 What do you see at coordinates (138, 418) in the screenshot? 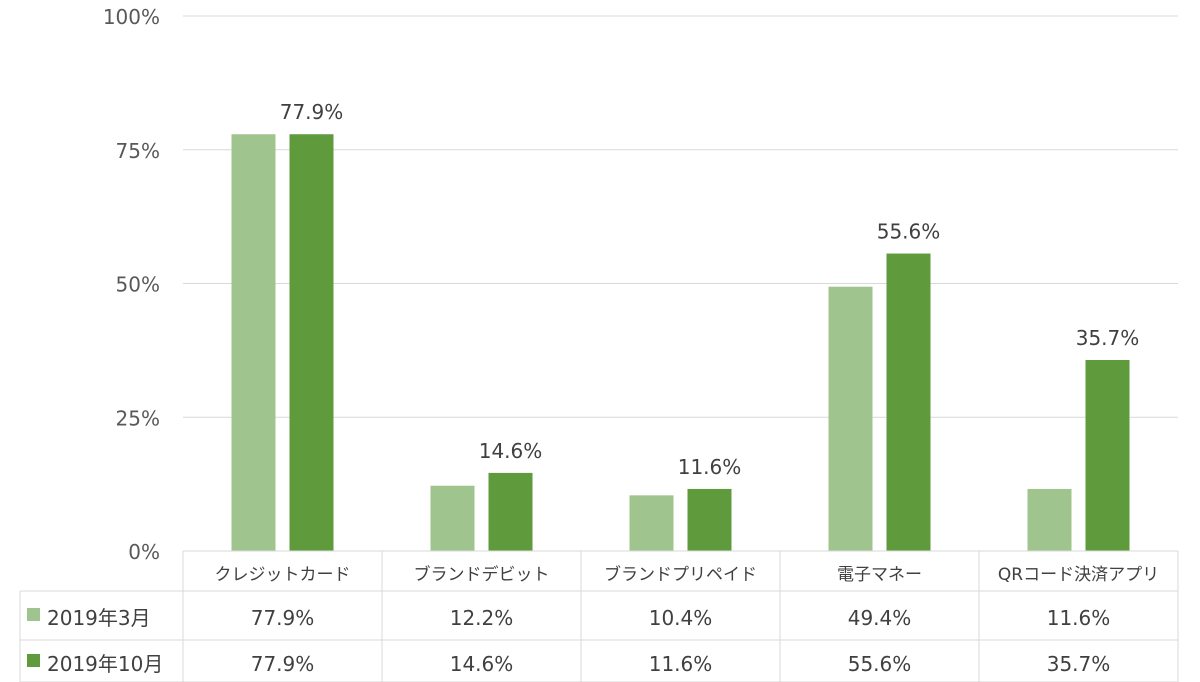
I see `y-tick-label: 25%` at bounding box center [138, 418].